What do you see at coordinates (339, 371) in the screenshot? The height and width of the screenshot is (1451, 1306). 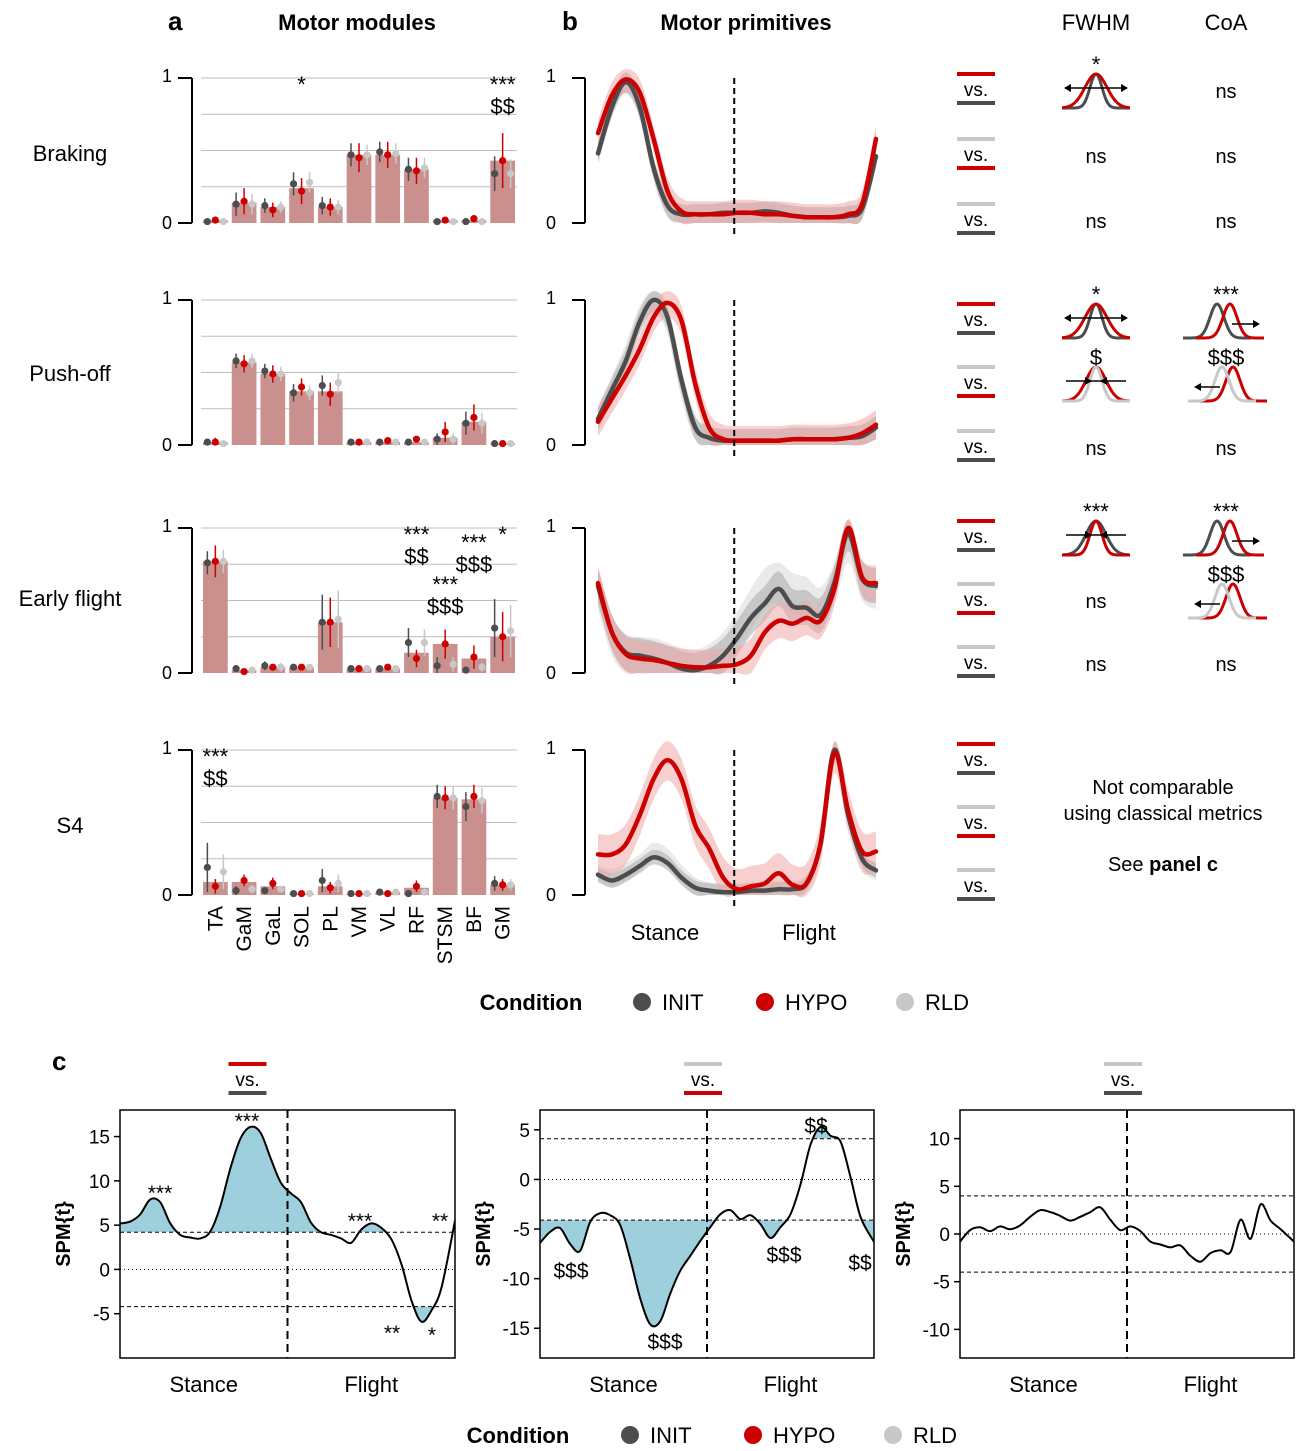 I see `modules-chart-push-off: 10` at bounding box center [339, 371].